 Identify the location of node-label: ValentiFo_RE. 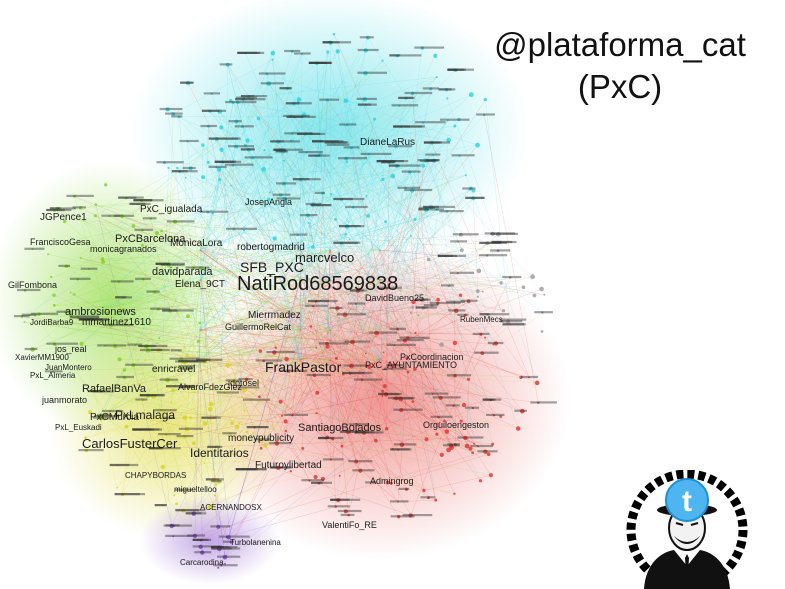
(349, 525).